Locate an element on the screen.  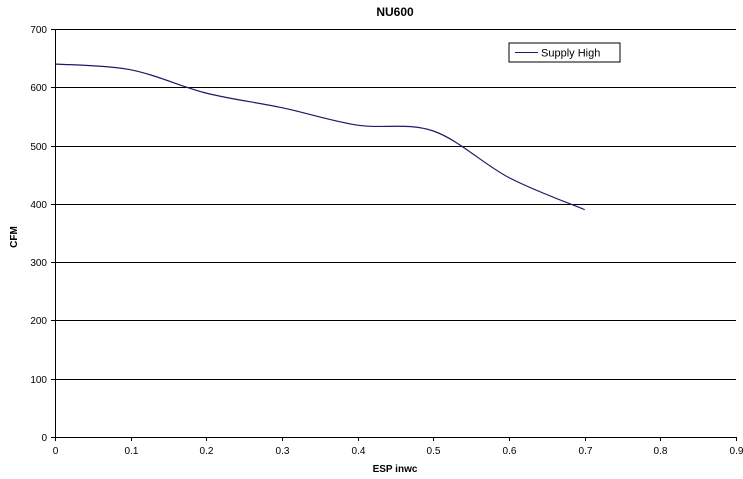
x-tick-label: 0.9 is located at coordinates (736, 451).